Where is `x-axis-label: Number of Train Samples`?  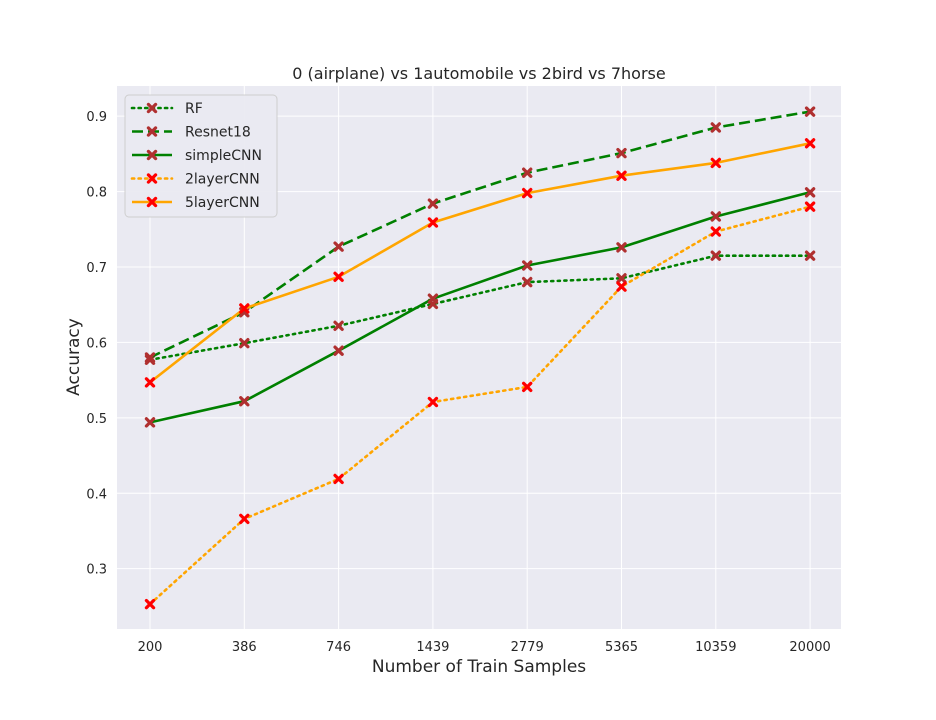
x-axis-label: Number of Train Samples is located at coordinates (479, 667).